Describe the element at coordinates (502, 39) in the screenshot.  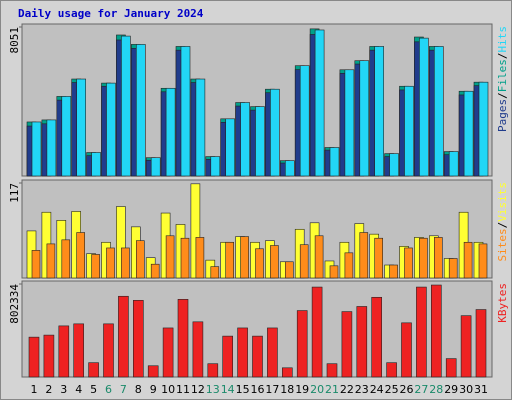
I see `legend-entry: Hits` at that location.